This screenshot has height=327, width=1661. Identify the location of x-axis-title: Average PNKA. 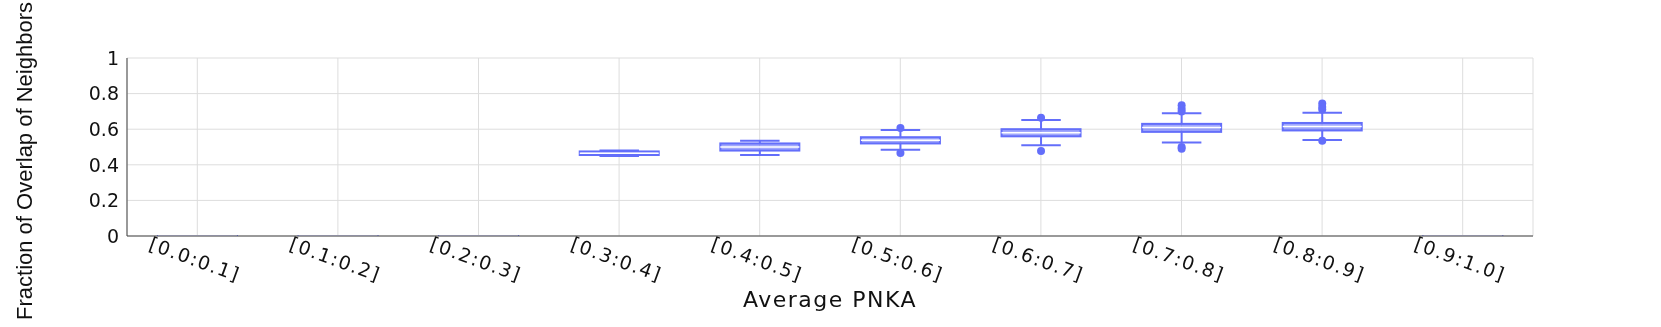
(830, 299).